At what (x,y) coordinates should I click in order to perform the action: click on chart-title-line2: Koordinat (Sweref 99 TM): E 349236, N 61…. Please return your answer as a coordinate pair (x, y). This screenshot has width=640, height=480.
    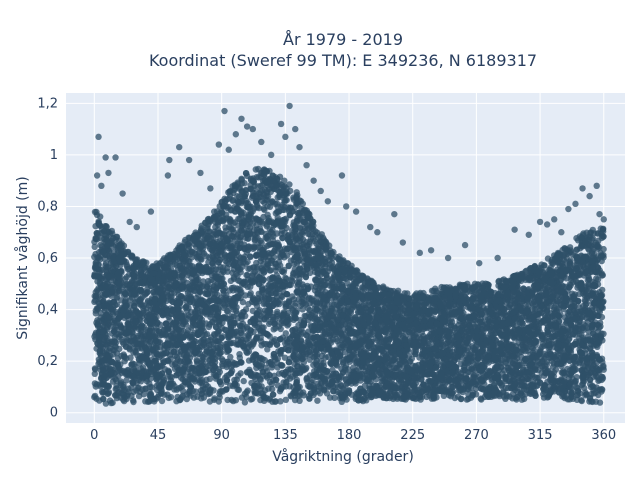
    Looking at the image, I should click on (343, 60).